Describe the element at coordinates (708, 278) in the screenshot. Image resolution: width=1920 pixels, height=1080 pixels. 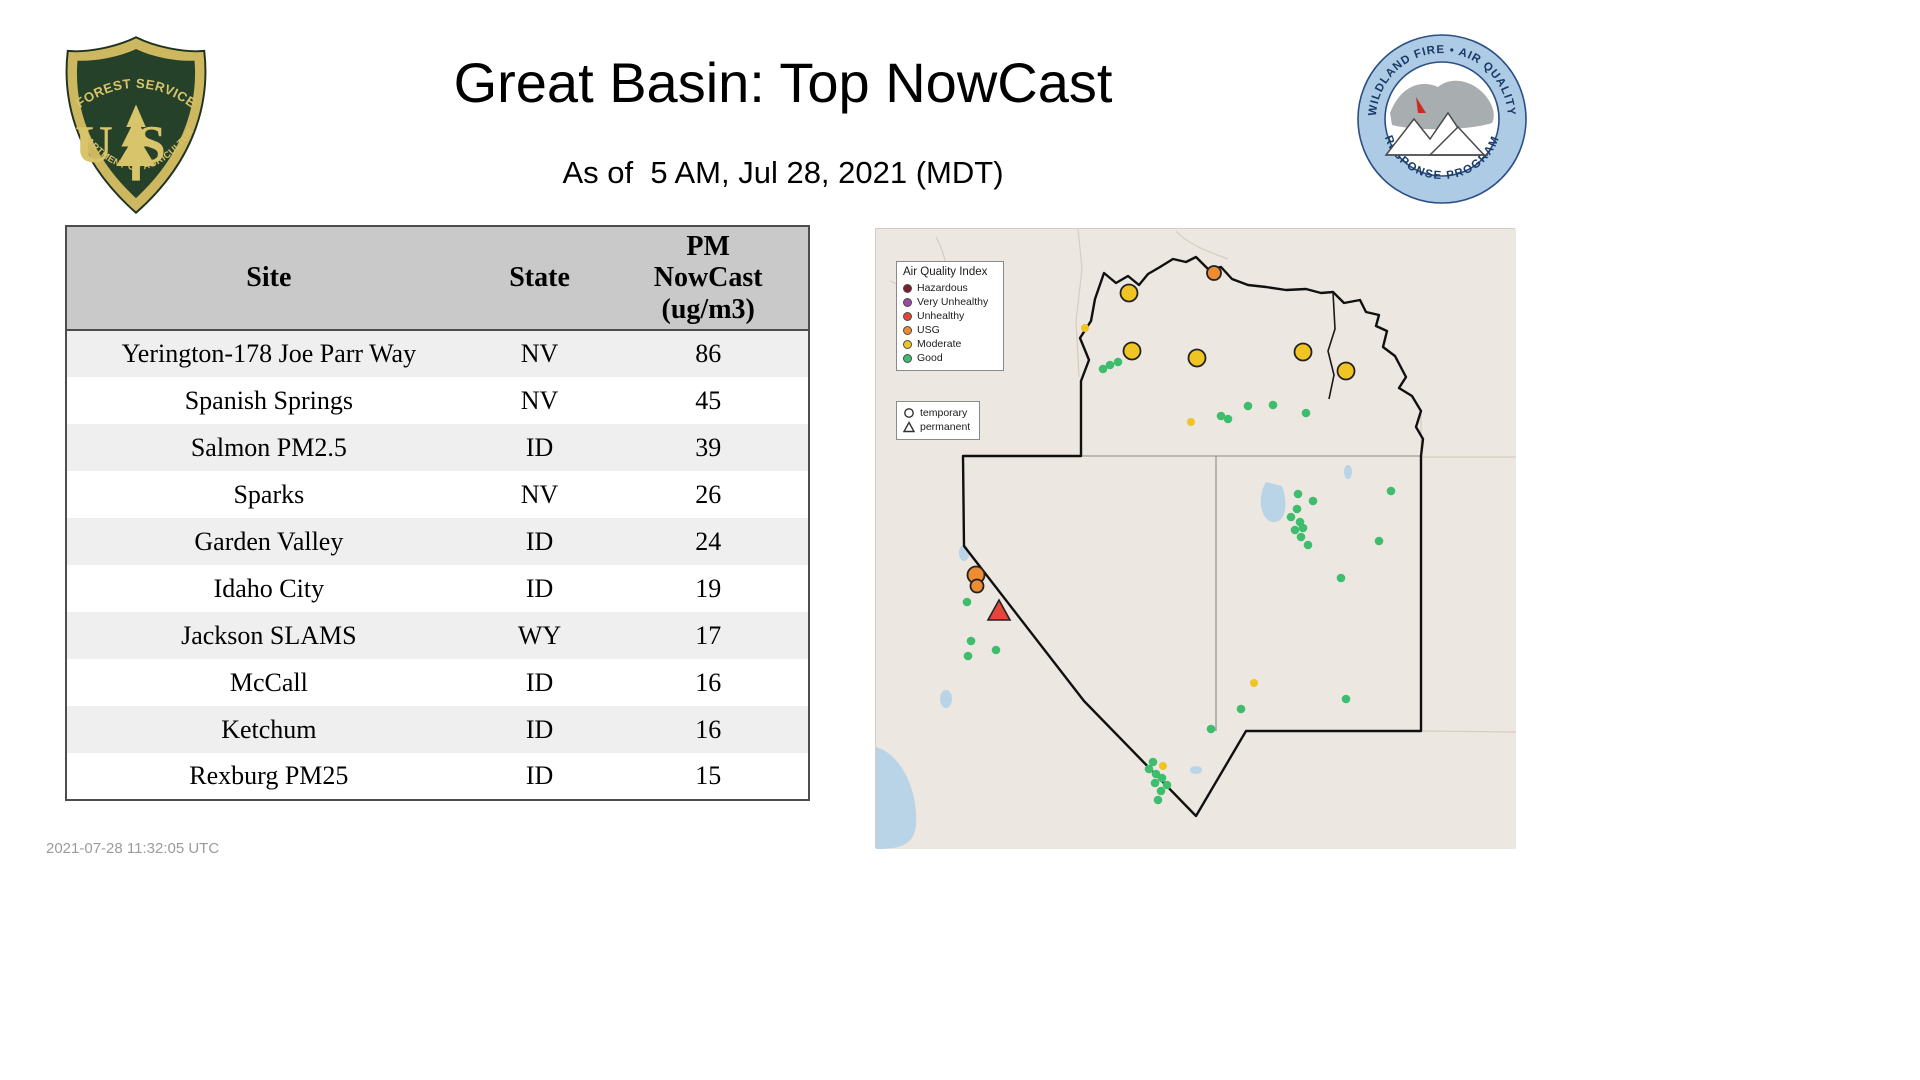
I see `col-header-nowcast: PM NowCast (ug/m3)` at that location.